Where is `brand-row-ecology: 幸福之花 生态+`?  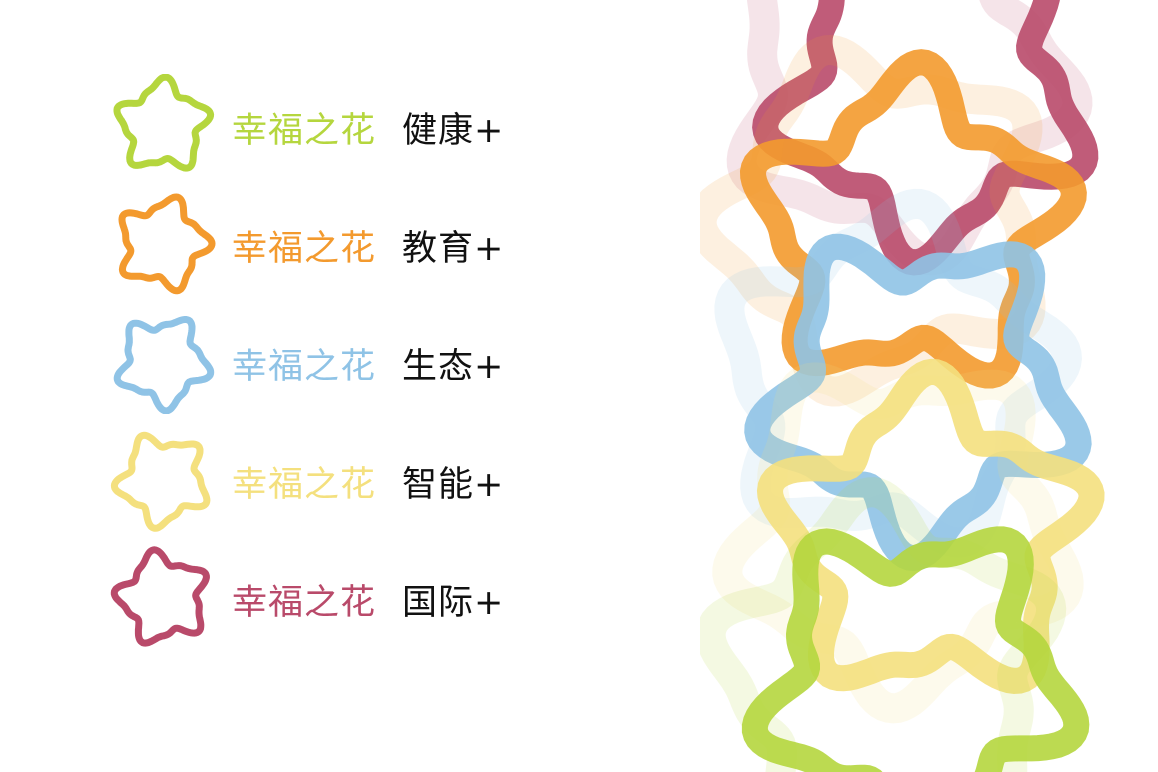 brand-row-ecology: 幸福之花 生态+ is located at coordinates (318, 362).